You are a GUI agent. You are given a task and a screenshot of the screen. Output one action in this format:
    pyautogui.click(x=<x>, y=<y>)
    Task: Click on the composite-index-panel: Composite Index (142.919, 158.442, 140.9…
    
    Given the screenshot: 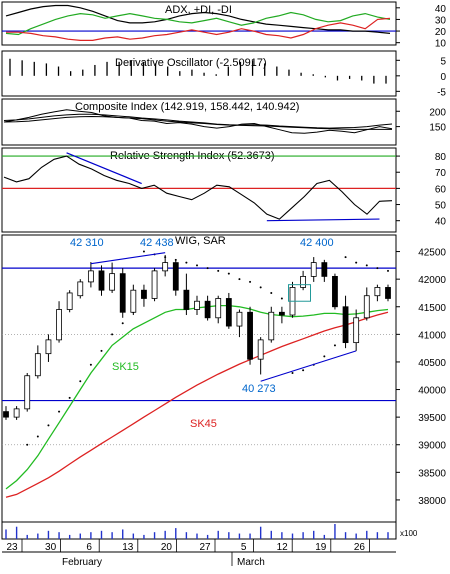 What is the action you would take?
    pyautogui.click(x=223, y=122)
    